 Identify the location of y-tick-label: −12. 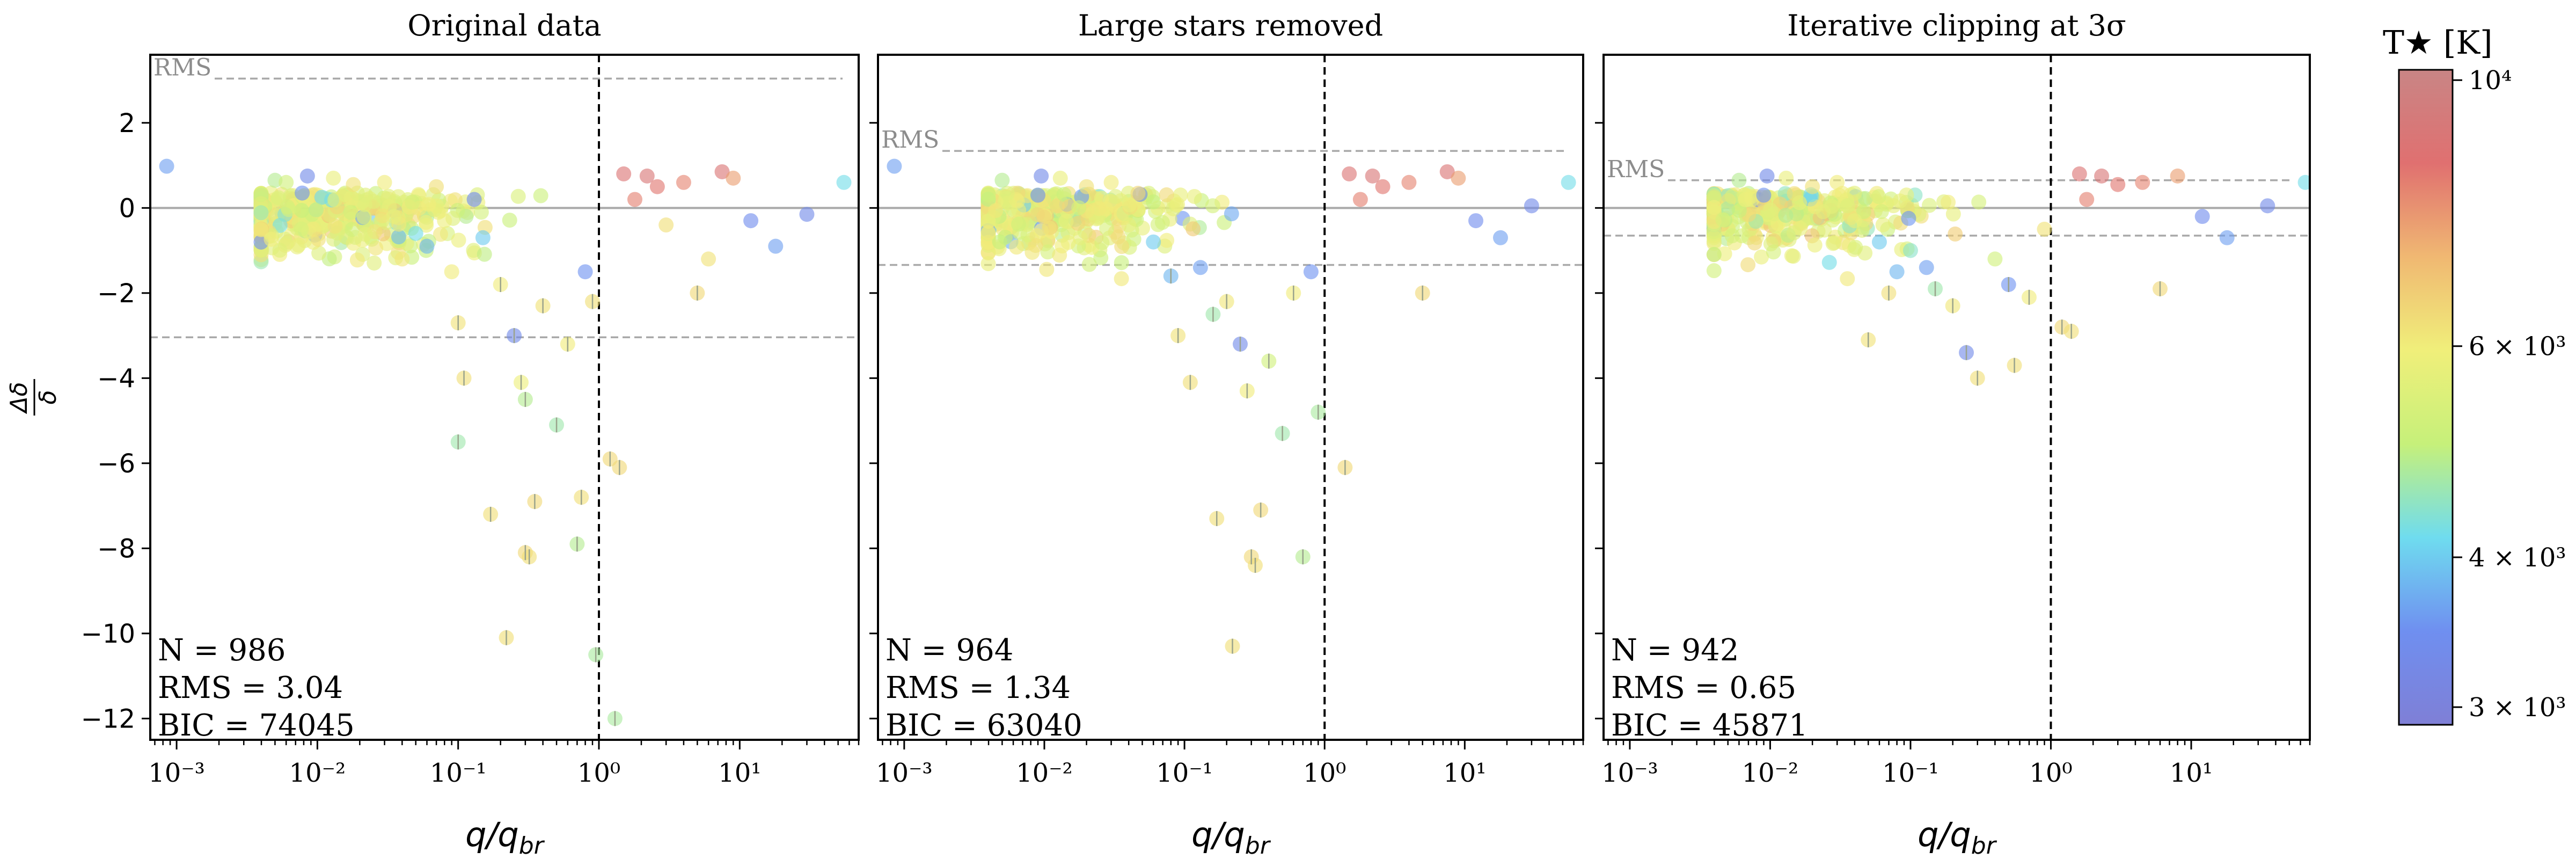
(108, 719).